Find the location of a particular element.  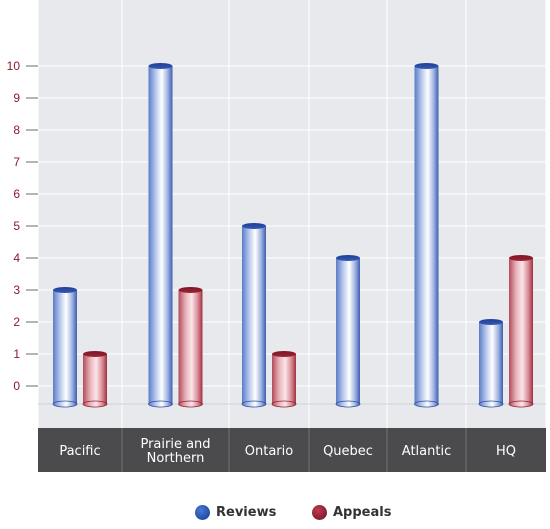

bar-appeals-prairie-and-northern is located at coordinates (190, 347).